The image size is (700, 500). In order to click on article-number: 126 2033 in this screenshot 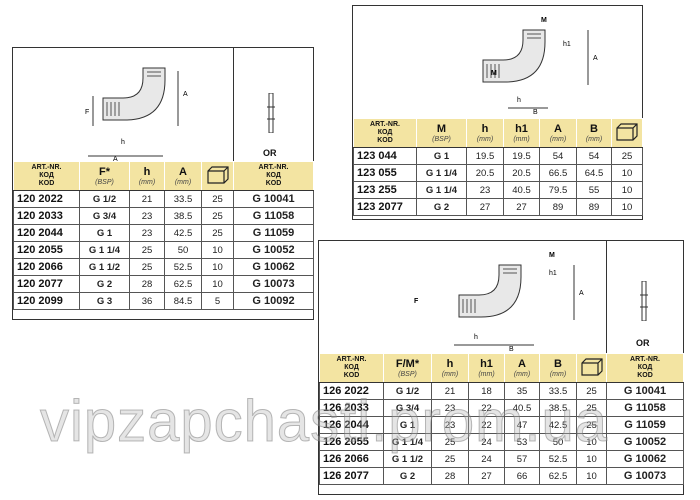, I will do `click(351, 408)`.